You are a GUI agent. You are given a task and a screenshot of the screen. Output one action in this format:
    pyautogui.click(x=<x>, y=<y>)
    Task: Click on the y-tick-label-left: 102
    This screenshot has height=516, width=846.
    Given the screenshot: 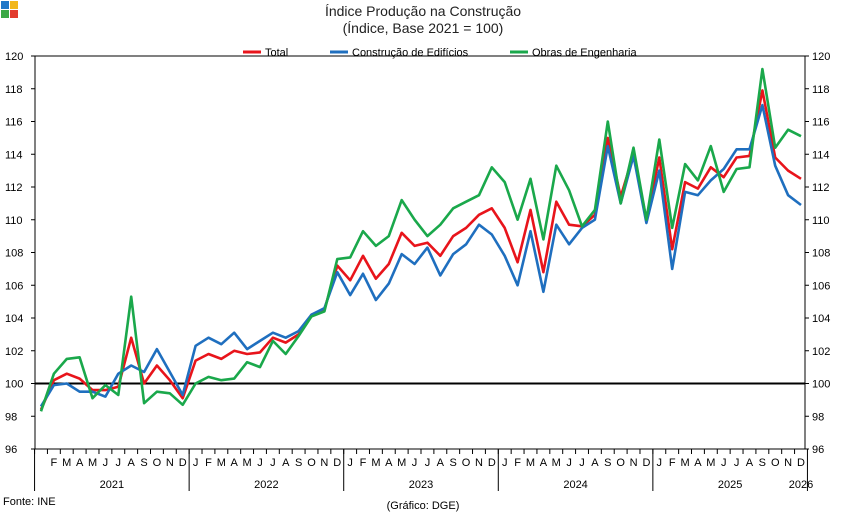 What is the action you would take?
    pyautogui.click(x=14, y=352)
    